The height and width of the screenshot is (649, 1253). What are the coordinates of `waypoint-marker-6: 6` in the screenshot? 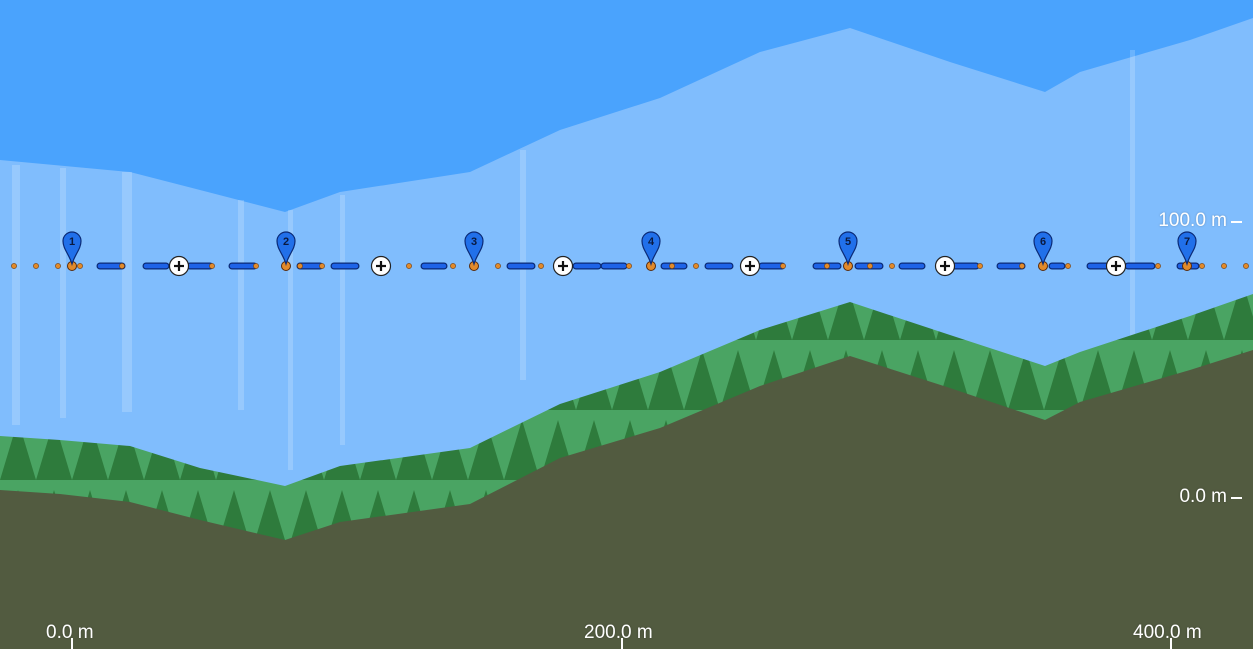 It's located at (1043, 251).